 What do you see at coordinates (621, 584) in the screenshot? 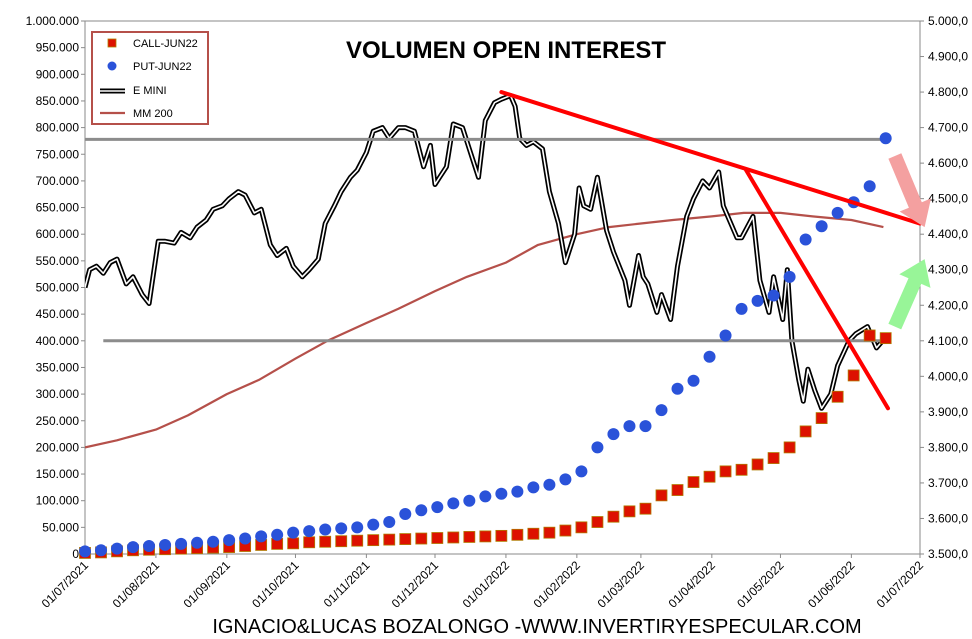
I see `x-tick-label: 01/03/2022` at bounding box center [621, 584].